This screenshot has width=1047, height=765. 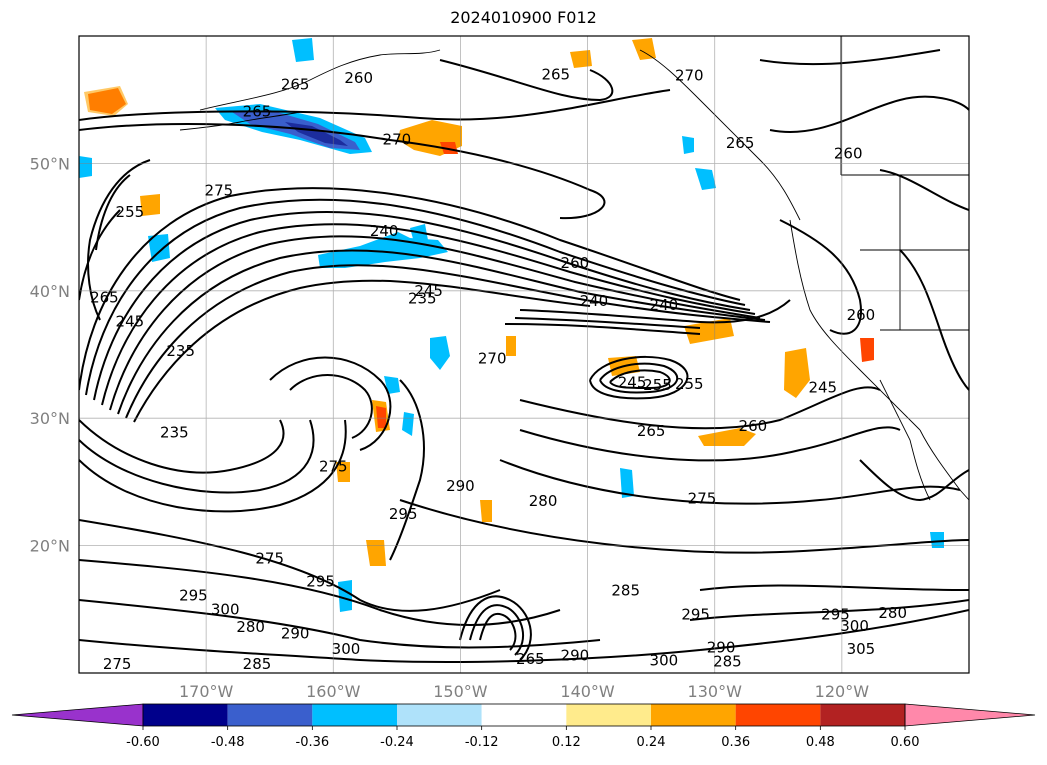 I want to click on colorbar-tick-label: -0.24, so click(x=397, y=742).